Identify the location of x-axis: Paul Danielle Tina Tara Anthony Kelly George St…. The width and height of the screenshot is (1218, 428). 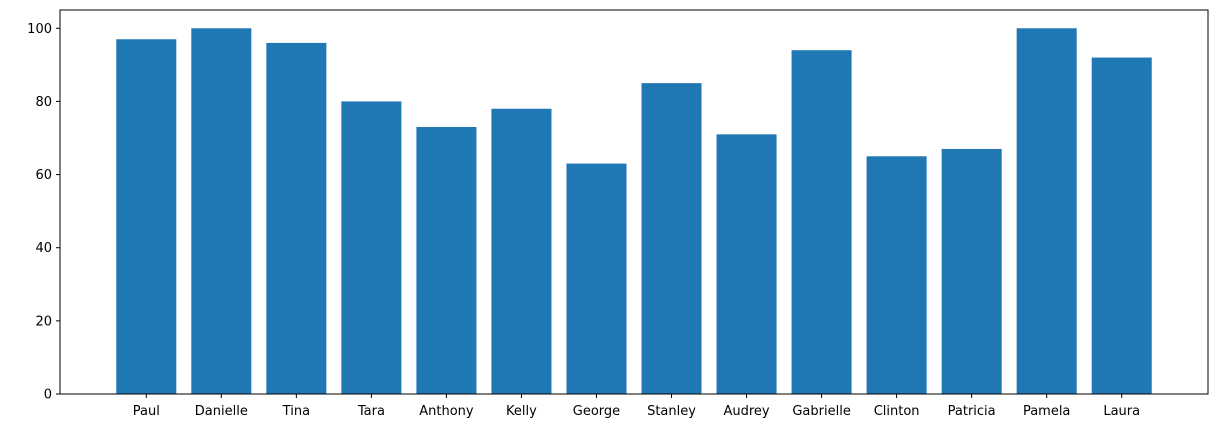
(636, 406).